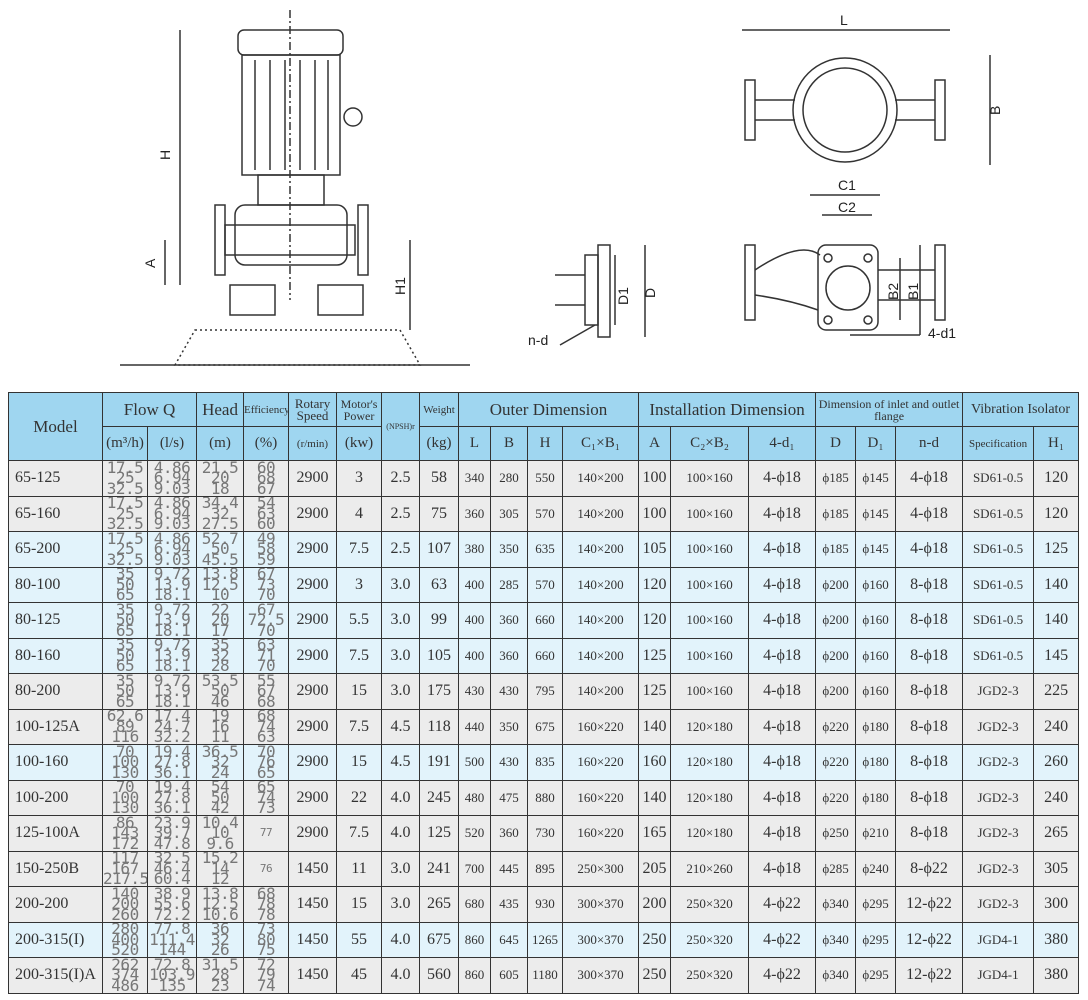 This screenshot has width=1088, height=1000. Describe the element at coordinates (836, 726) in the screenshot. I see `cell-d: ϕ220` at that location.